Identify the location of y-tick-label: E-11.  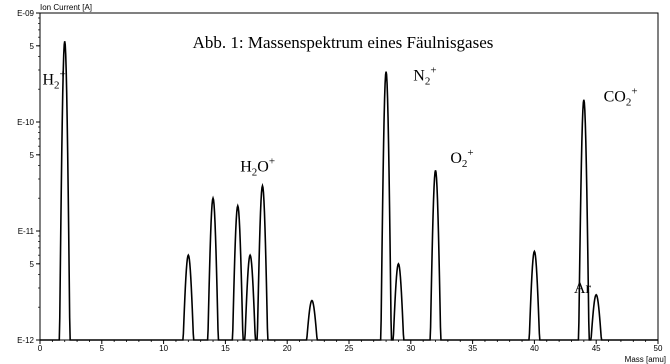
(26, 231).